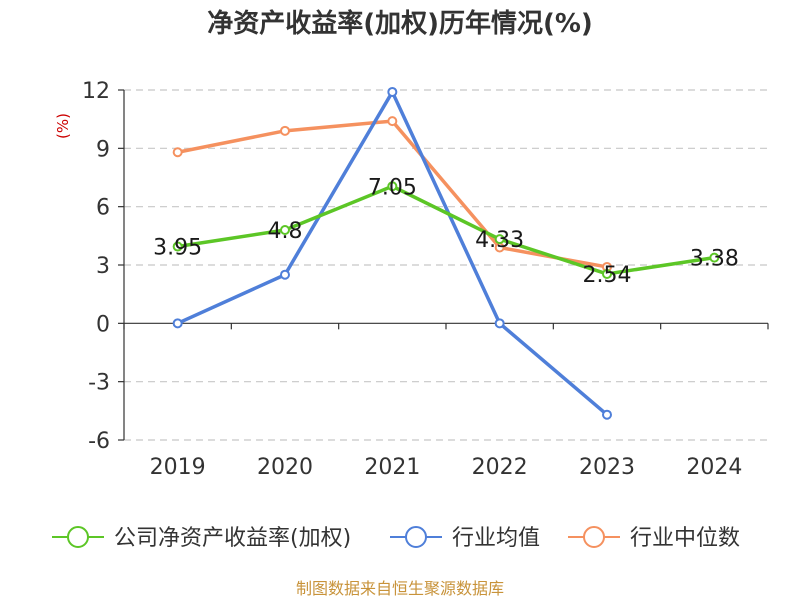  What do you see at coordinates (500, 467) in the screenshot?
I see `x-tick-label: 2022` at bounding box center [500, 467].